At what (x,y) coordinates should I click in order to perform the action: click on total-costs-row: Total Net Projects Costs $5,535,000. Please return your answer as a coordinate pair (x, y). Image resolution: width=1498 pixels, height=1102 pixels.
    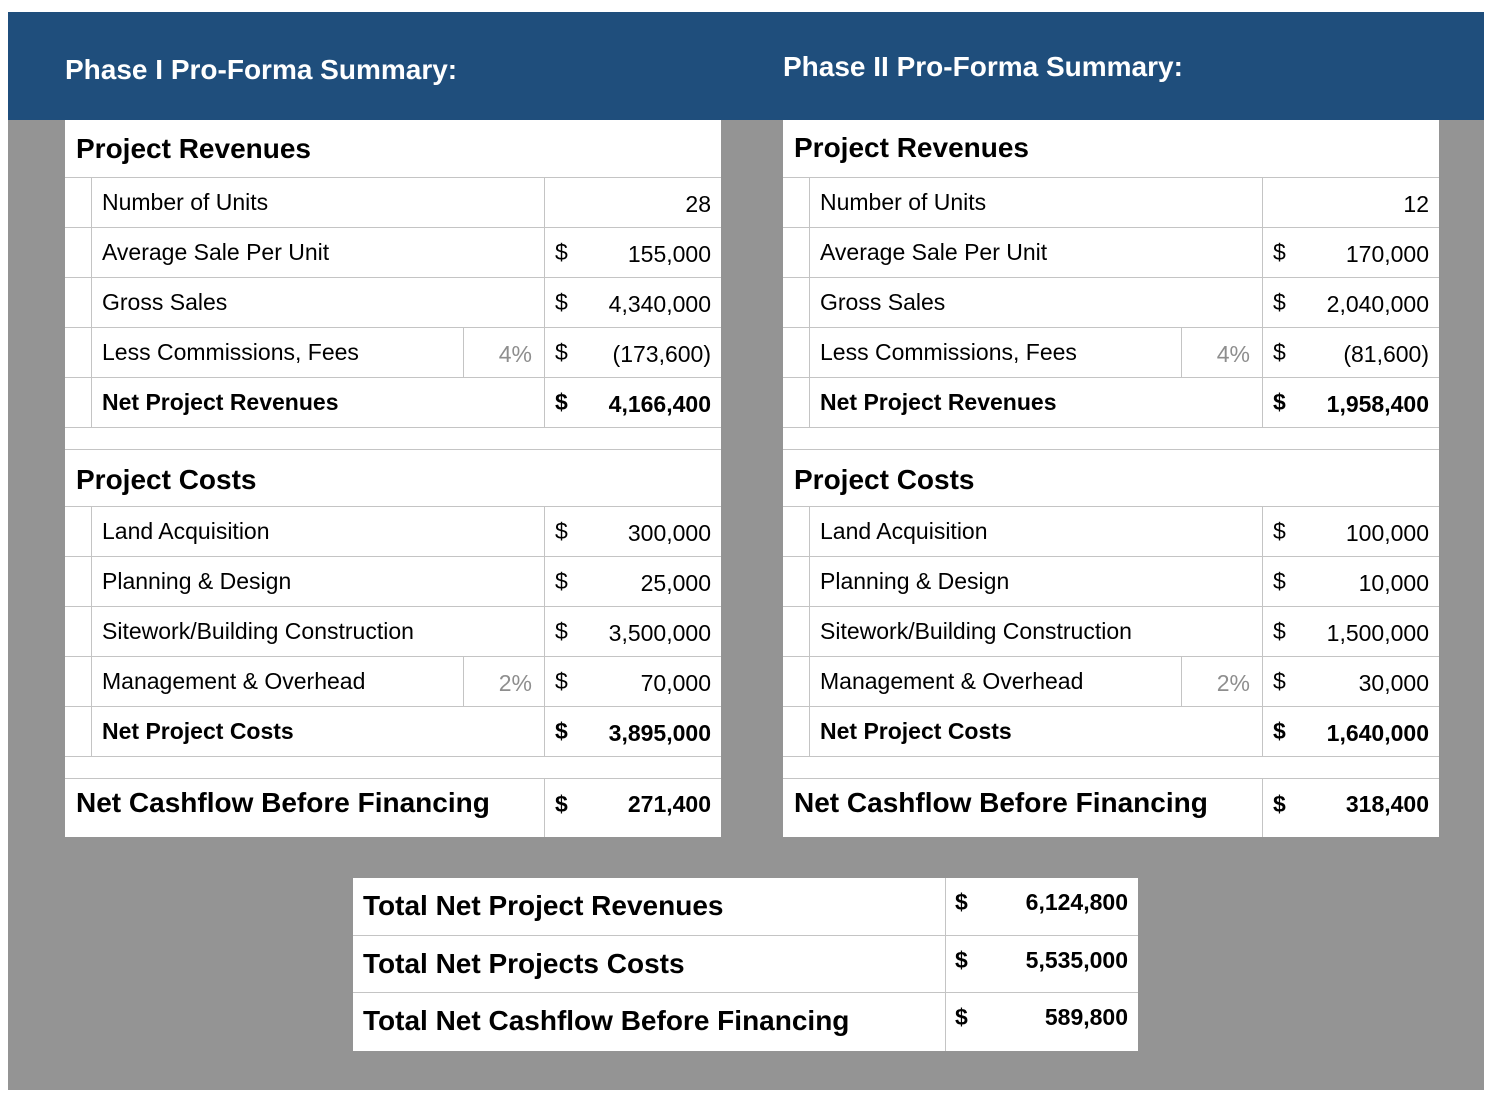
    Looking at the image, I should click on (745, 963).